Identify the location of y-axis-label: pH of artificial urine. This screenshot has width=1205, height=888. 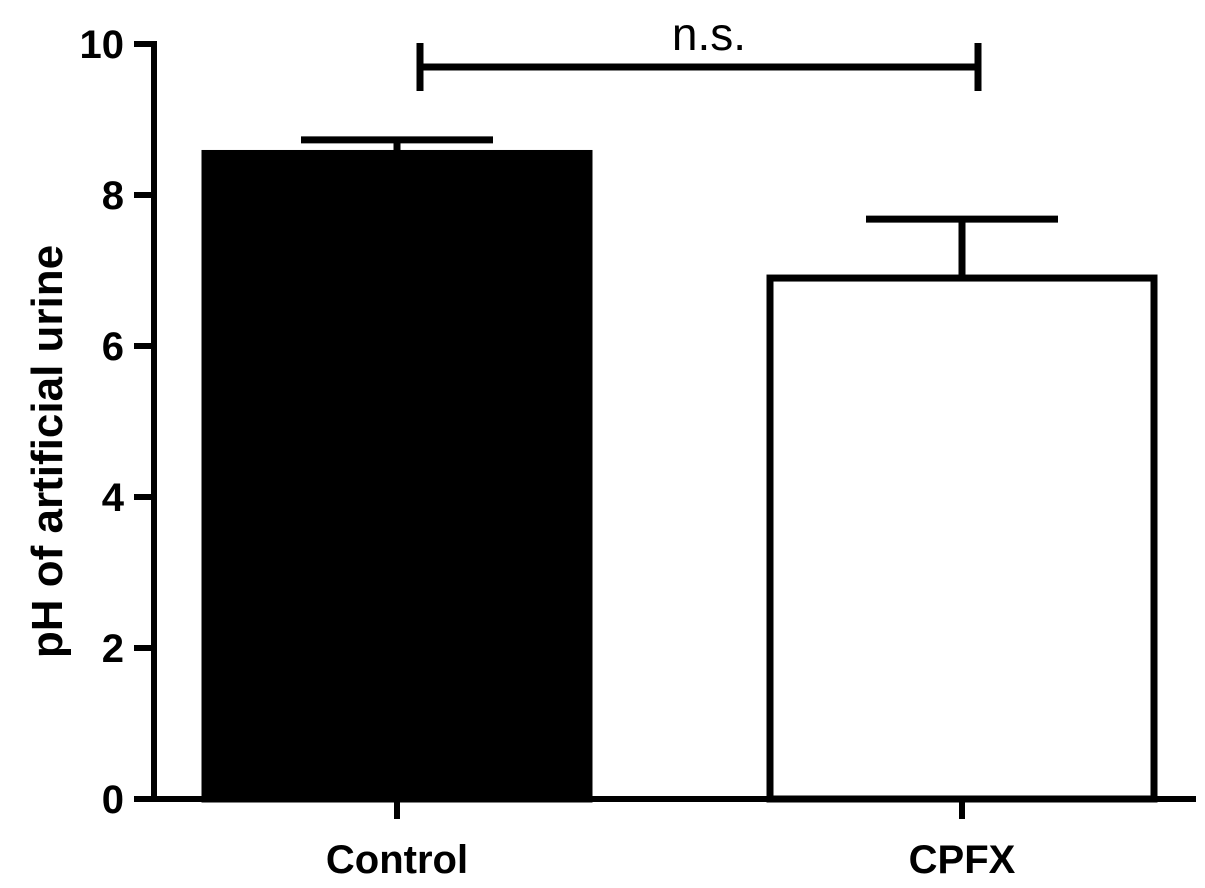
(47, 451).